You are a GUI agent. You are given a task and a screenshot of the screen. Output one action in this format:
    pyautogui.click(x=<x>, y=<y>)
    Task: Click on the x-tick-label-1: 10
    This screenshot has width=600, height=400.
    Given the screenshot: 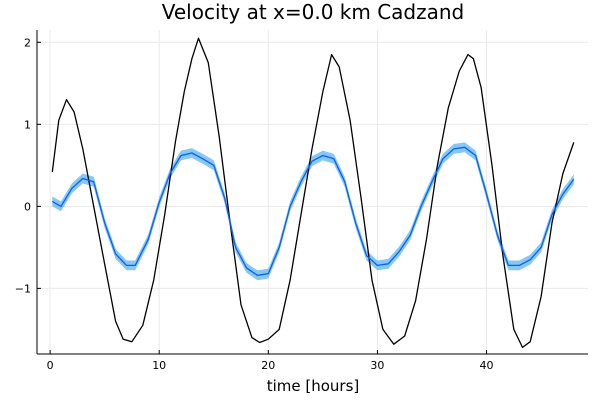 What is the action you would take?
    pyautogui.click(x=159, y=365)
    